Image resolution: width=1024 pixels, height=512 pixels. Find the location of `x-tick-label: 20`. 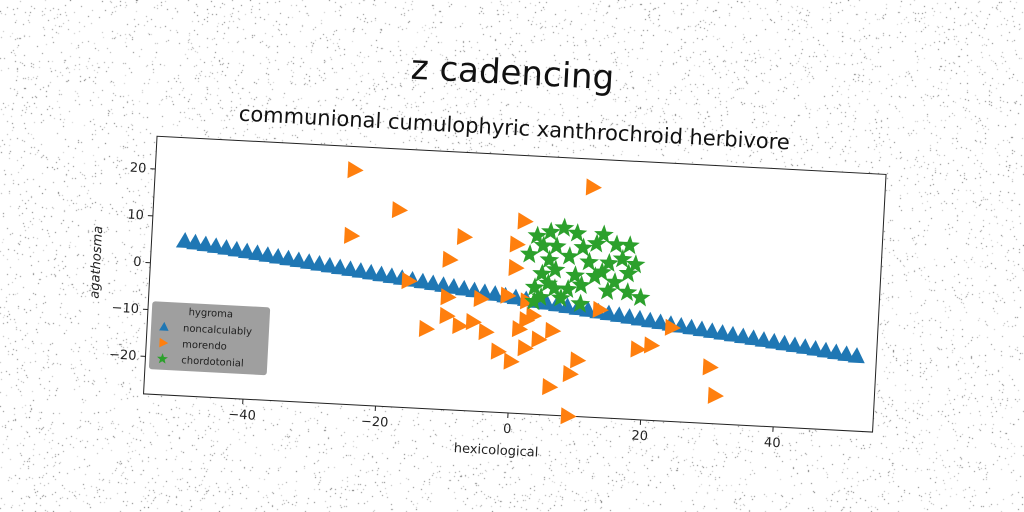

x-tick-label: 20 is located at coordinates (639, 436).